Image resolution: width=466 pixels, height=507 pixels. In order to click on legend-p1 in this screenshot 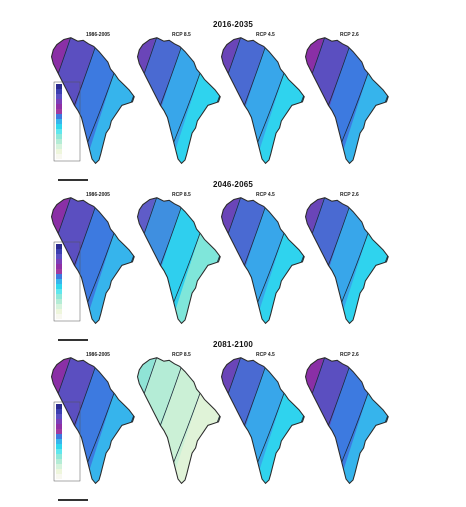, I will do `click(70, 131)`.